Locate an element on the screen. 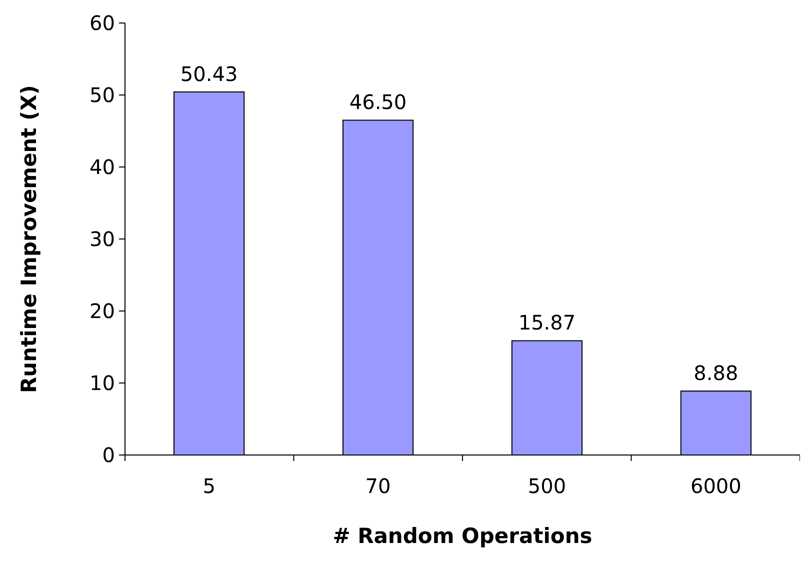 This screenshot has height=561, width=808. x-axis-title: # Random Operations is located at coordinates (462, 536).